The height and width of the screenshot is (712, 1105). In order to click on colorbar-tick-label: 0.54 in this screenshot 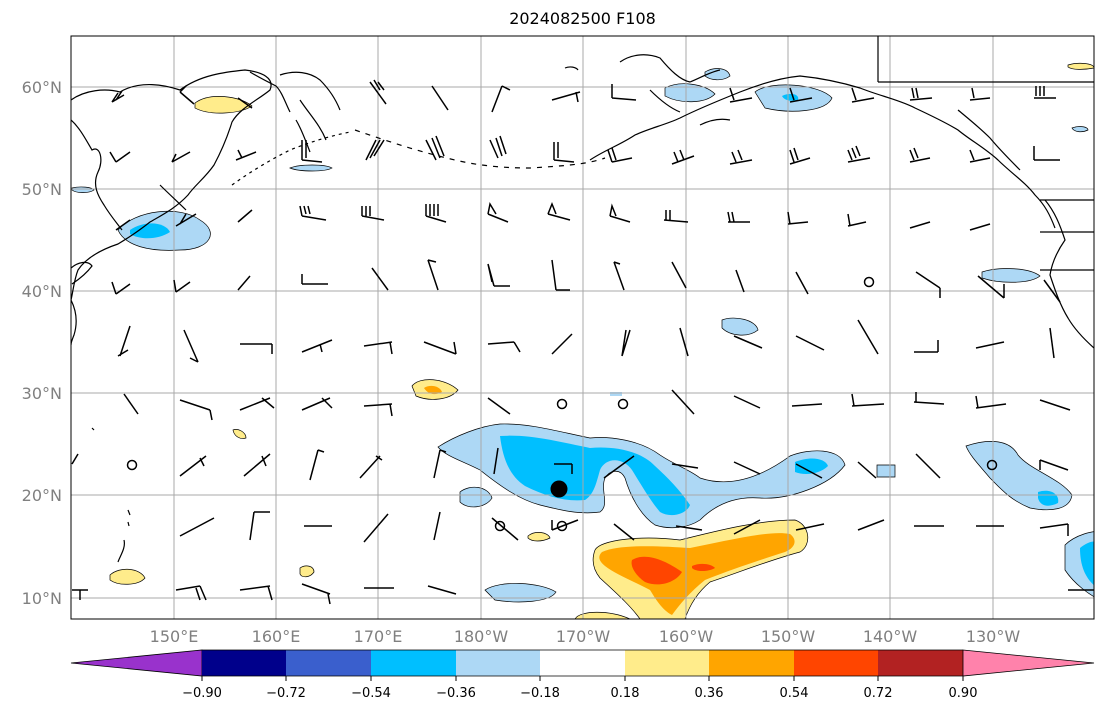, I will do `click(794, 693)`.